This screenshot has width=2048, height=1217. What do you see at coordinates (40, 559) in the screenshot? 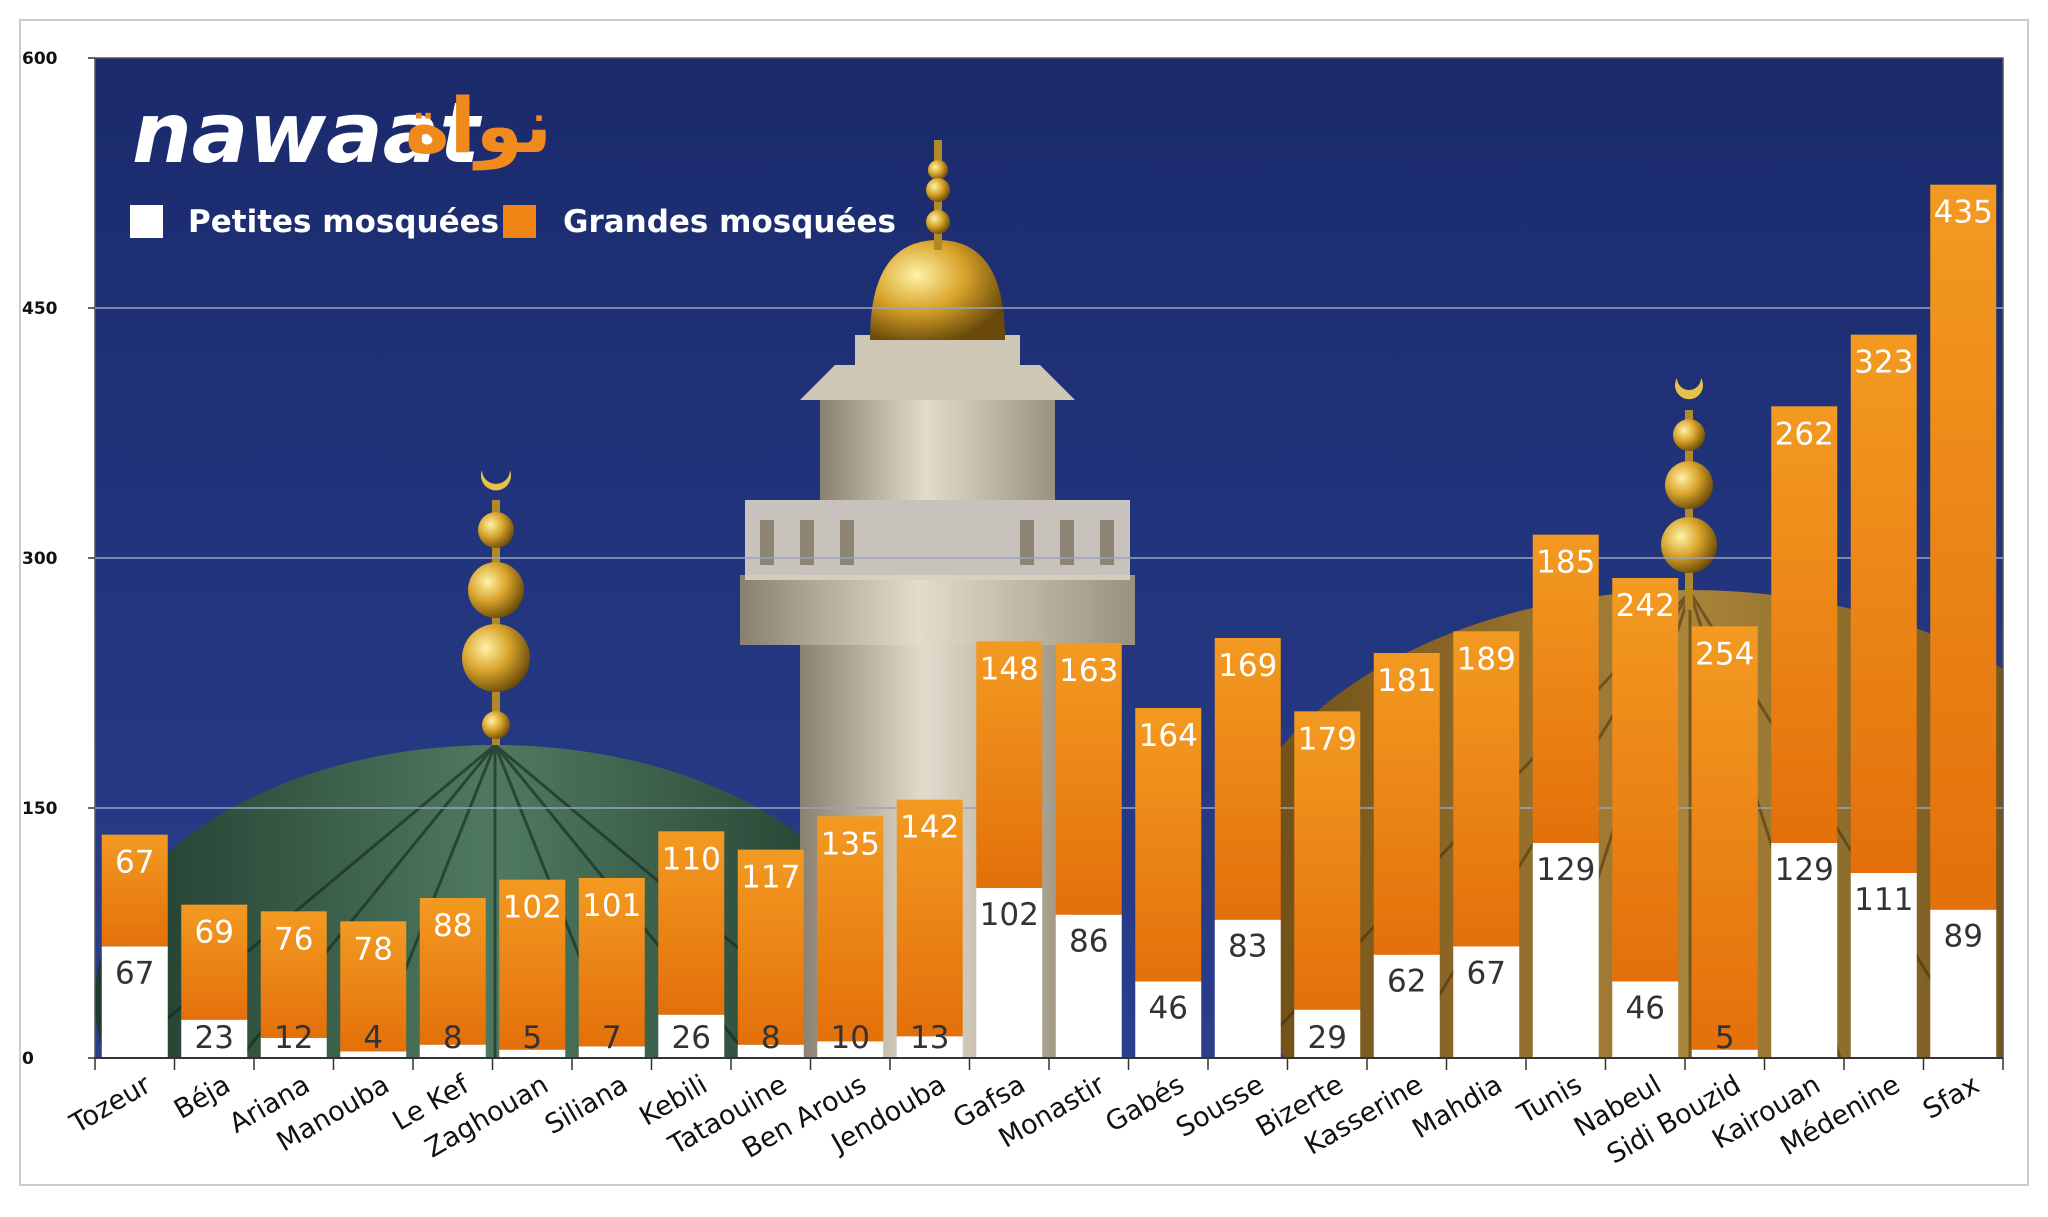
I see `y-tick-label: 300` at bounding box center [40, 559].